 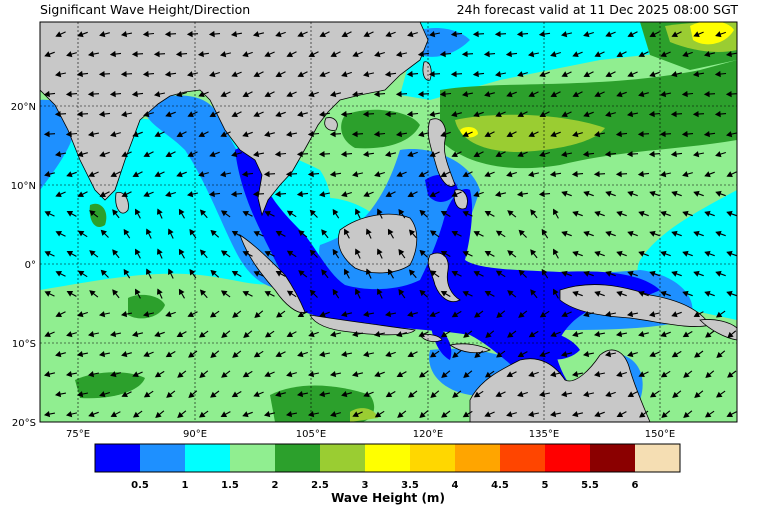 I want to click on colorbar, so click(x=387, y=458).